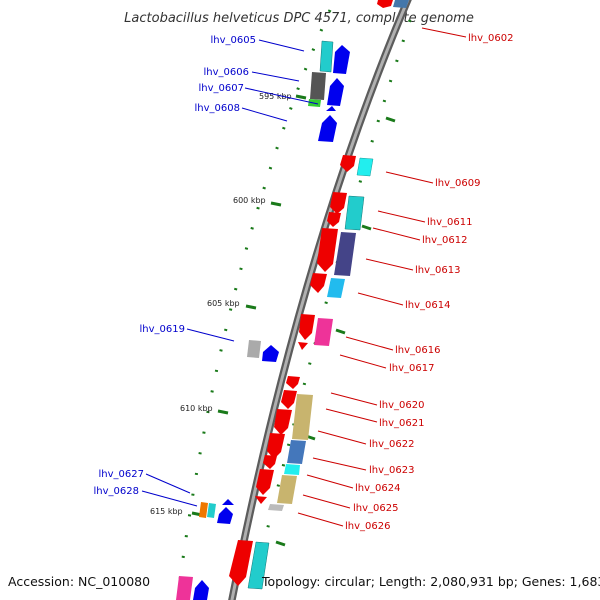 This screenshot has height=600, width=600. What do you see at coordinates (116, 491) in the screenshot?
I see `gene-label: lhv_0628` at bounding box center [116, 491].